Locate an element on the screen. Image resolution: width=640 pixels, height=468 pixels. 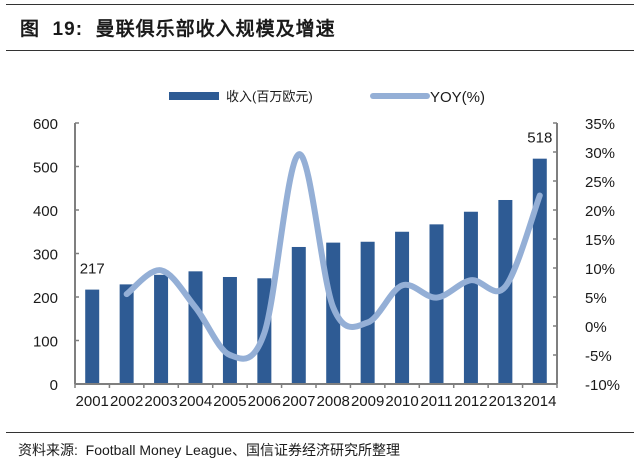
legend-line-label: YOY(%) is located at coordinates (457, 97).